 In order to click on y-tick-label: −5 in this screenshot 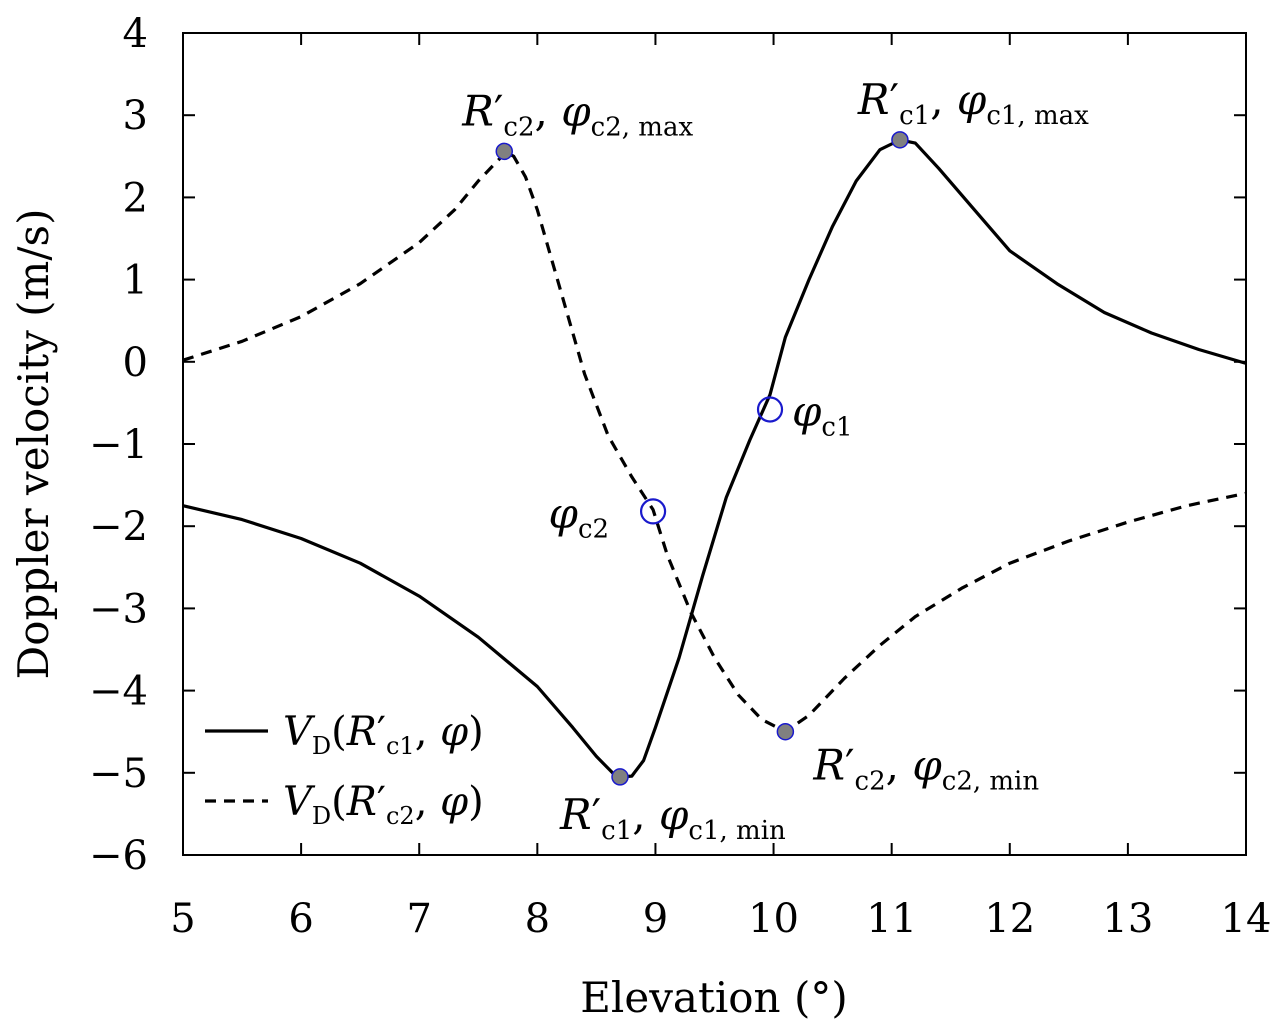, I will do `click(118, 774)`.